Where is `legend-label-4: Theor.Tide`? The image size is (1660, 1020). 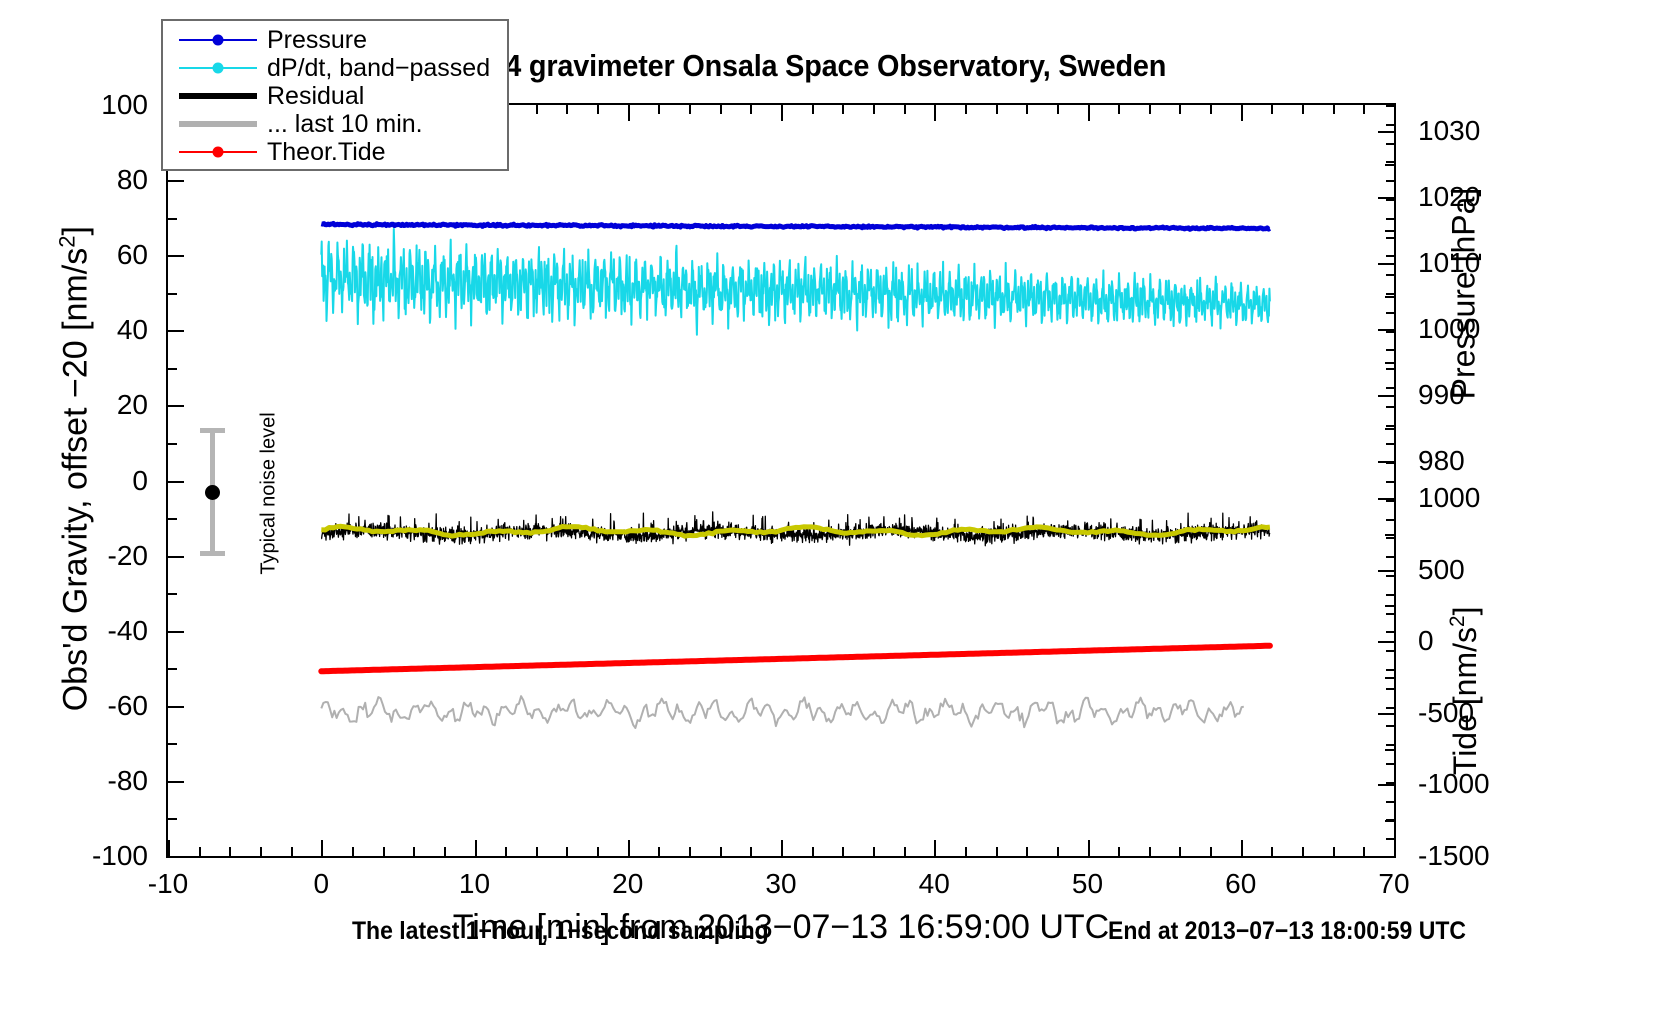 legend-label-4: Theor.Tide is located at coordinates (326, 151).